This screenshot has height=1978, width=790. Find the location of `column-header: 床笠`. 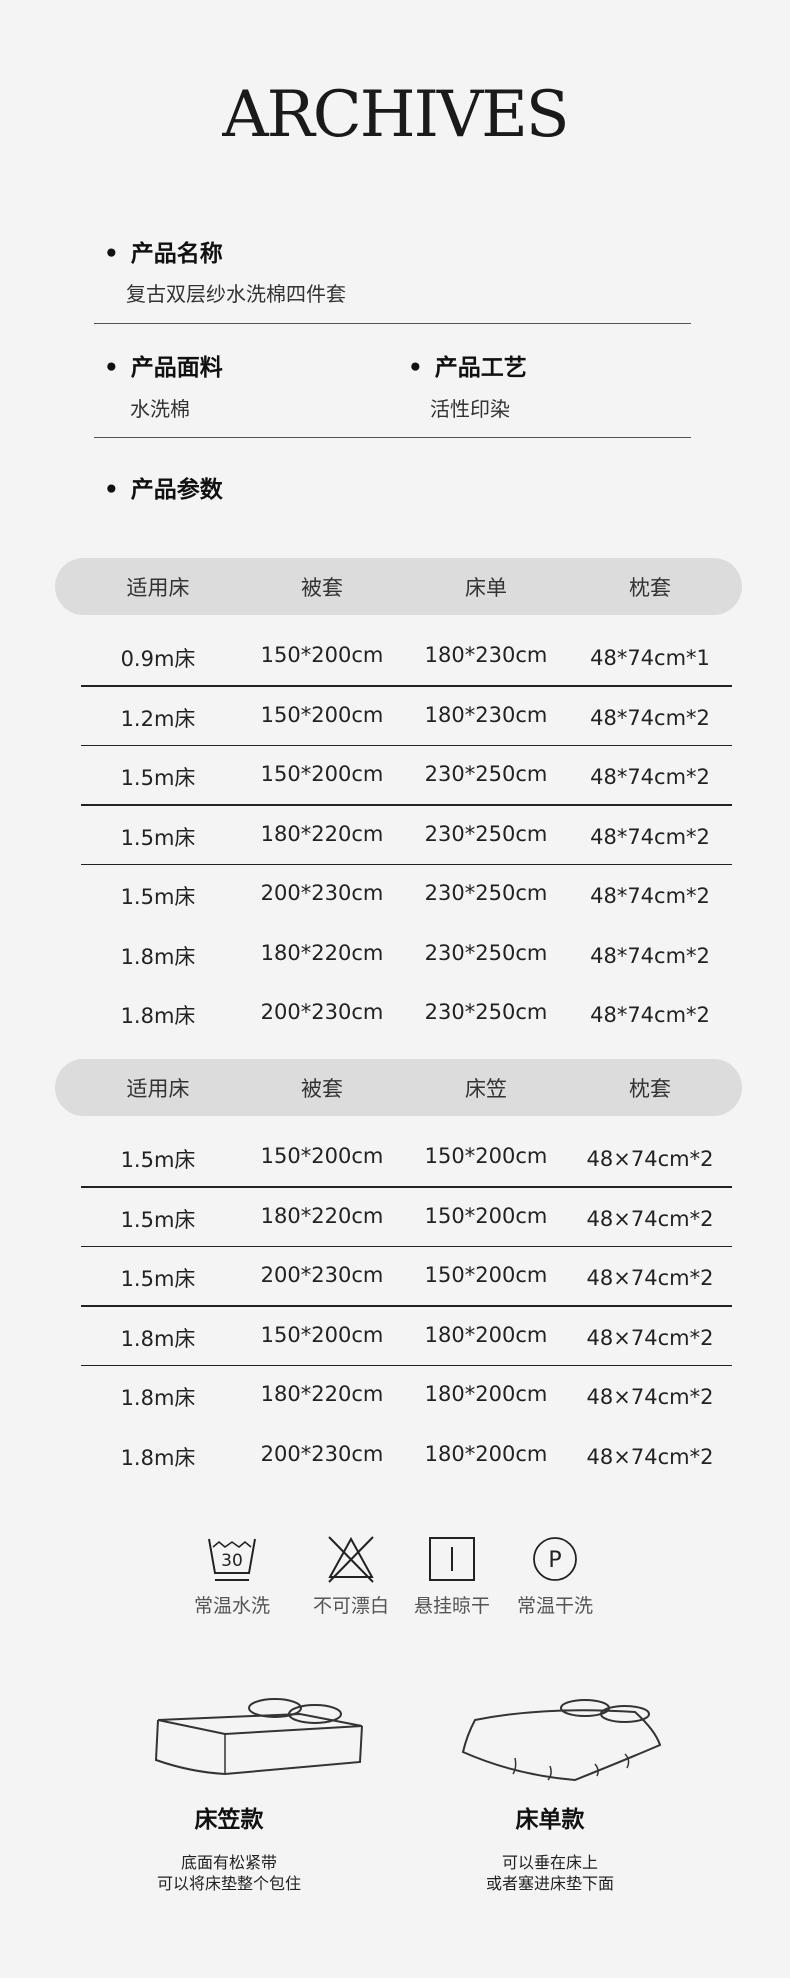

column-header: 床笠 is located at coordinates (486, 1089).